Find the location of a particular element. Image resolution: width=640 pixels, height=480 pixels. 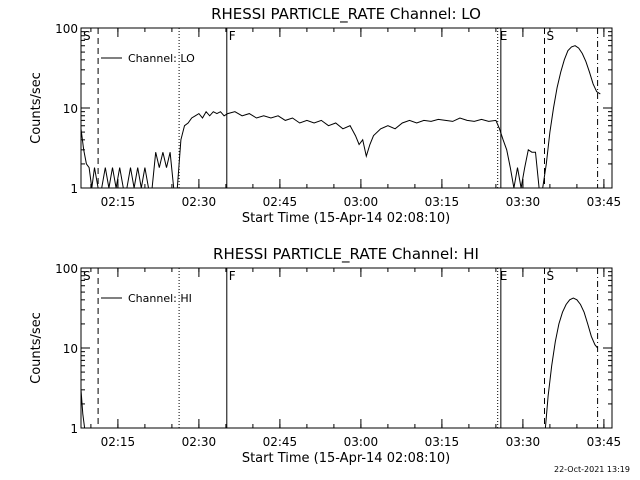

legend-label: Channel: HI is located at coordinates (160, 298).